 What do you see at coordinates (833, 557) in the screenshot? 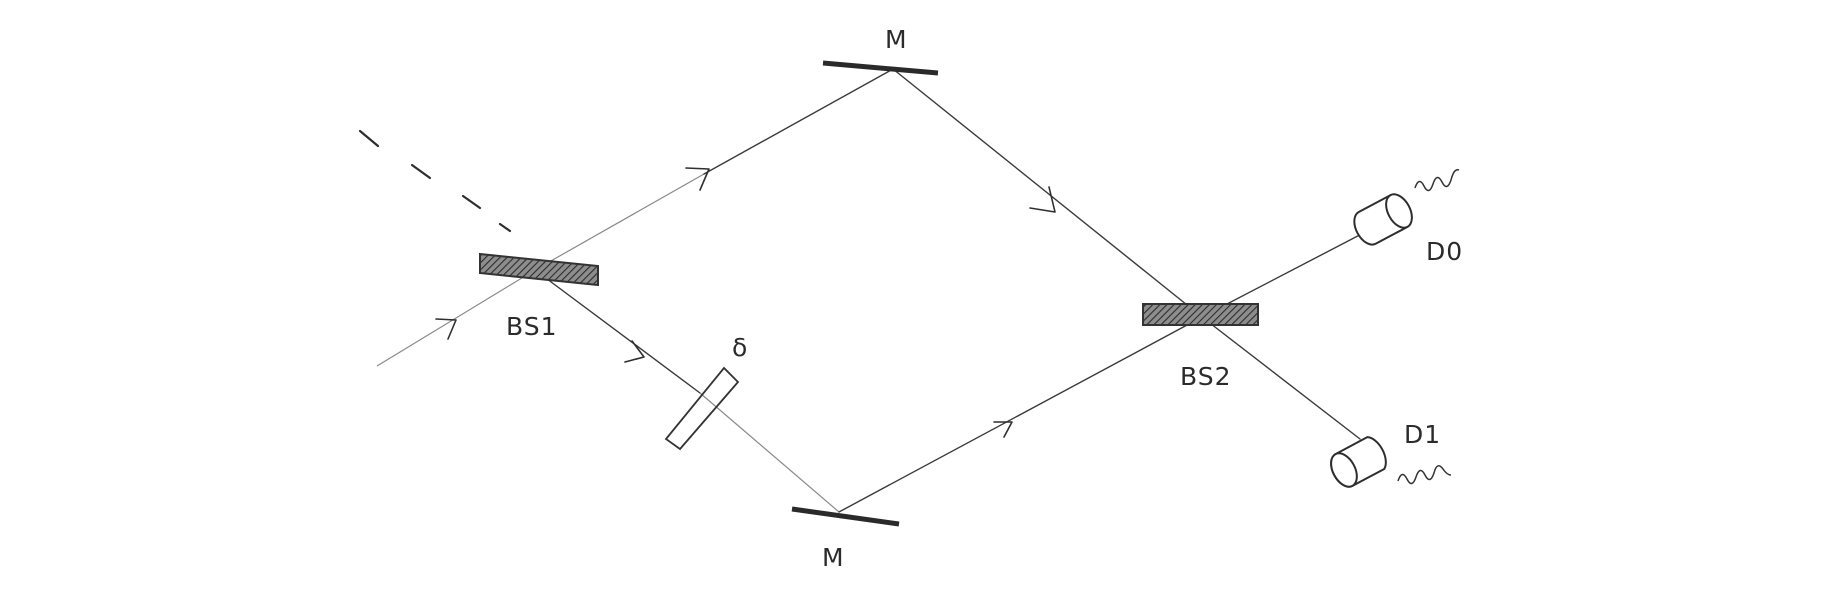
I see `label-mirror-bottom: M` at bounding box center [833, 557].